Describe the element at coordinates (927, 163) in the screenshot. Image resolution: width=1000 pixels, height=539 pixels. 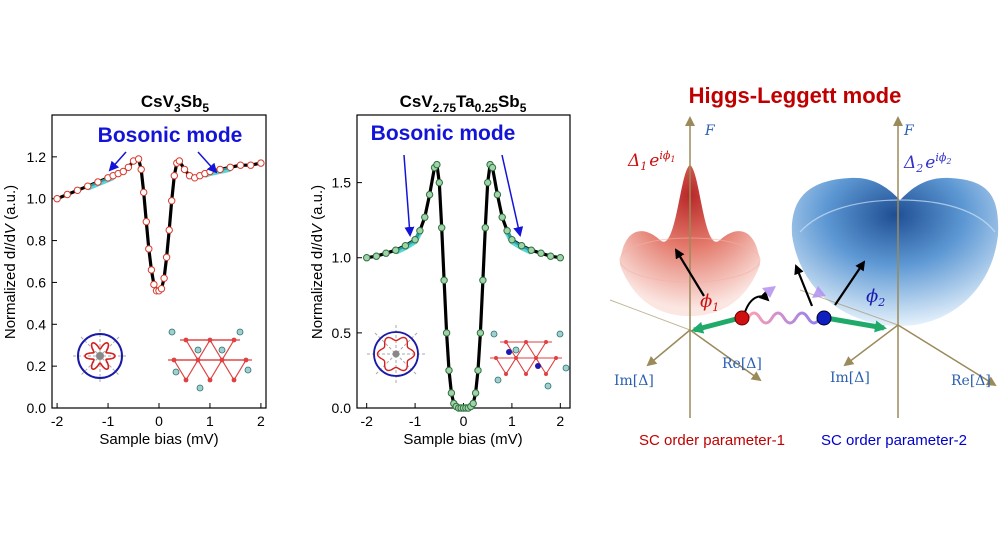
I see `delta2-label: Δ2 eiϕ2` at that location.